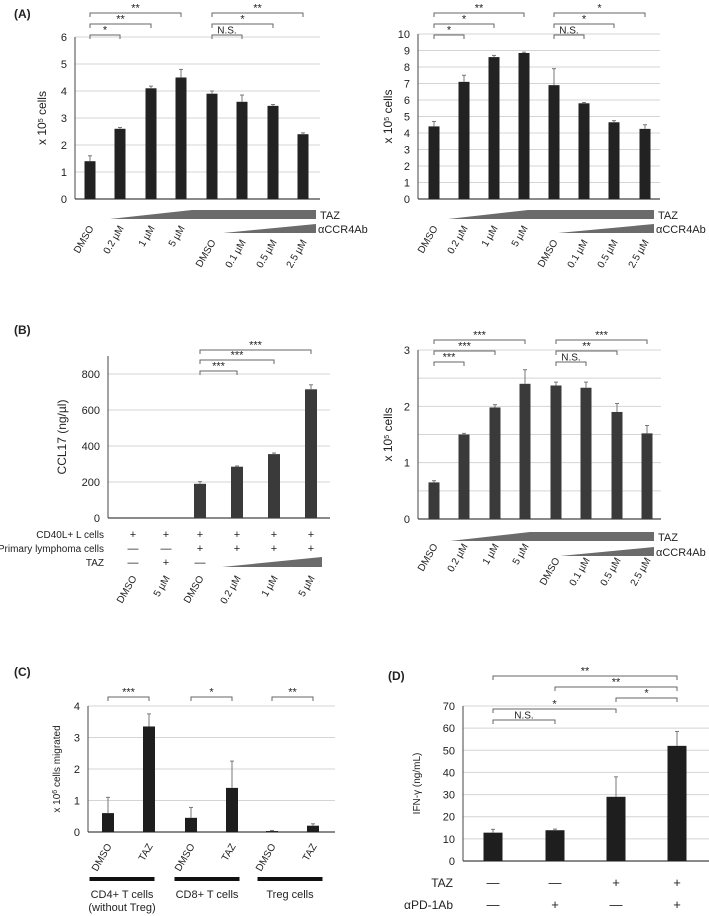  What do you see at coordinates (22, 330) in the screenshot?
I see `panel-label: (B)` at bounding box center [22, 330].